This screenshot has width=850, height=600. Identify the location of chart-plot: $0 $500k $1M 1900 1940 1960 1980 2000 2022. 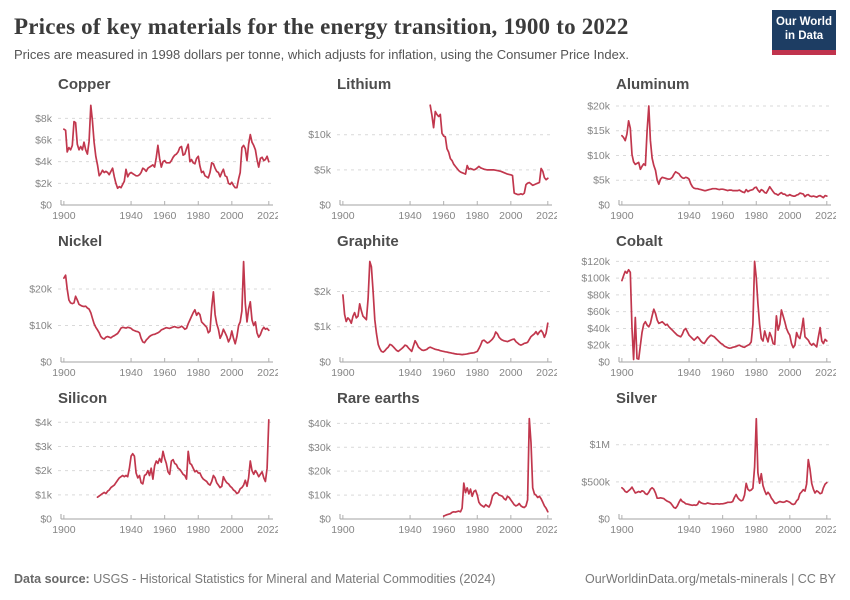
(708, 477).